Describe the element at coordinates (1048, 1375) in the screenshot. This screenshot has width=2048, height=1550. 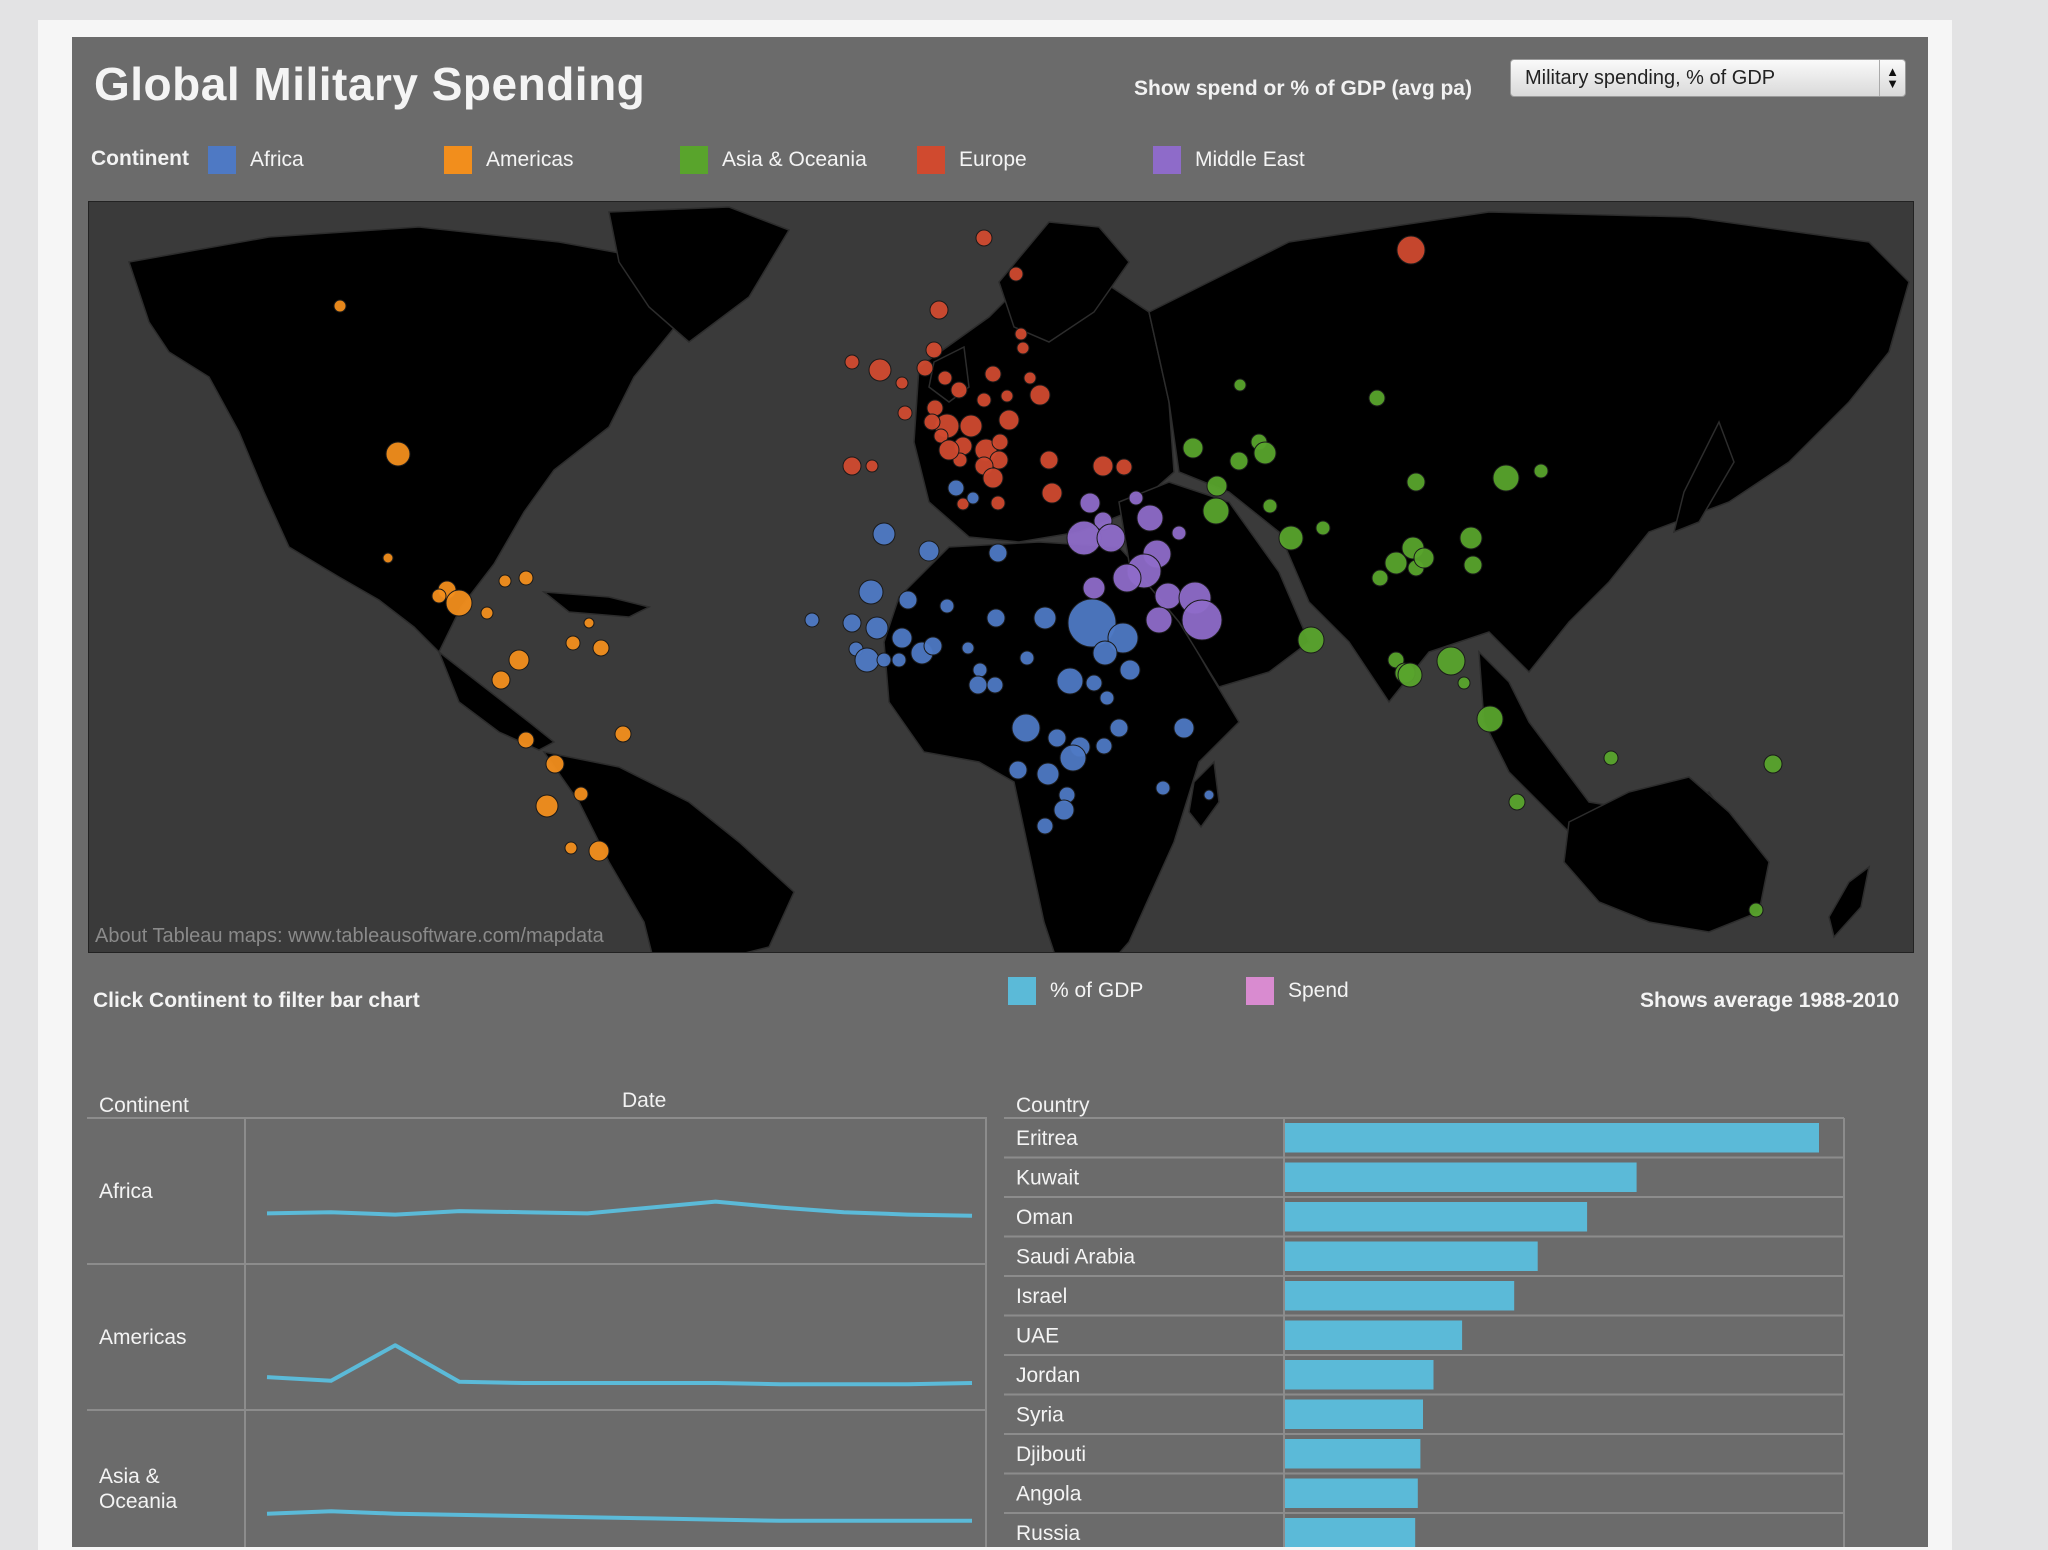
I see `bar-label-jordan: Jordan` at that location.